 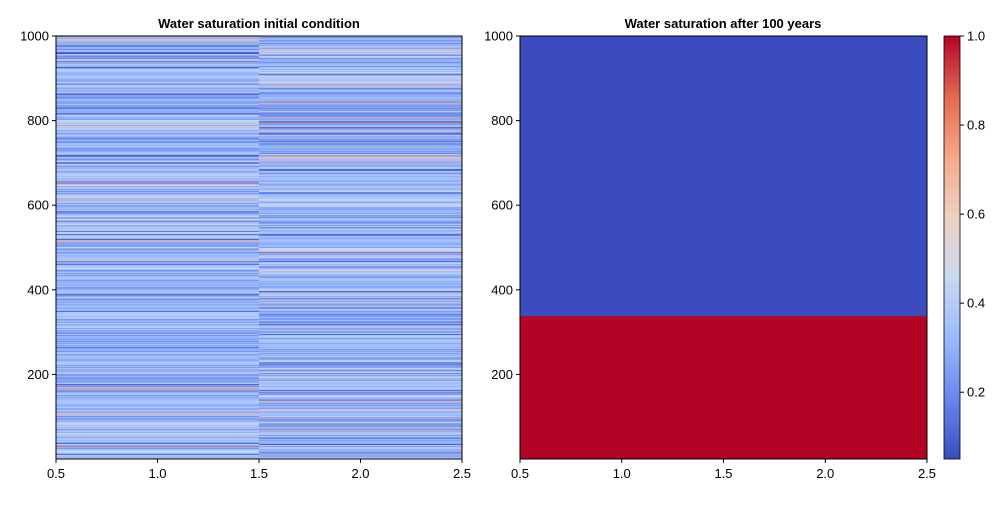 I want to click on y-tick-label: 1000, so click(x=498, y=36).